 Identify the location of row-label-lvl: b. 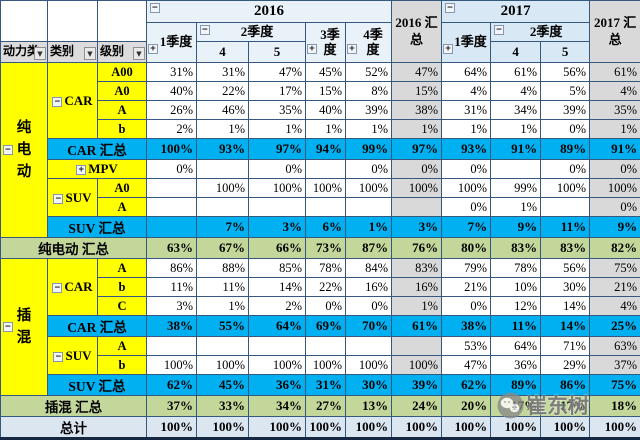
(122, 287).